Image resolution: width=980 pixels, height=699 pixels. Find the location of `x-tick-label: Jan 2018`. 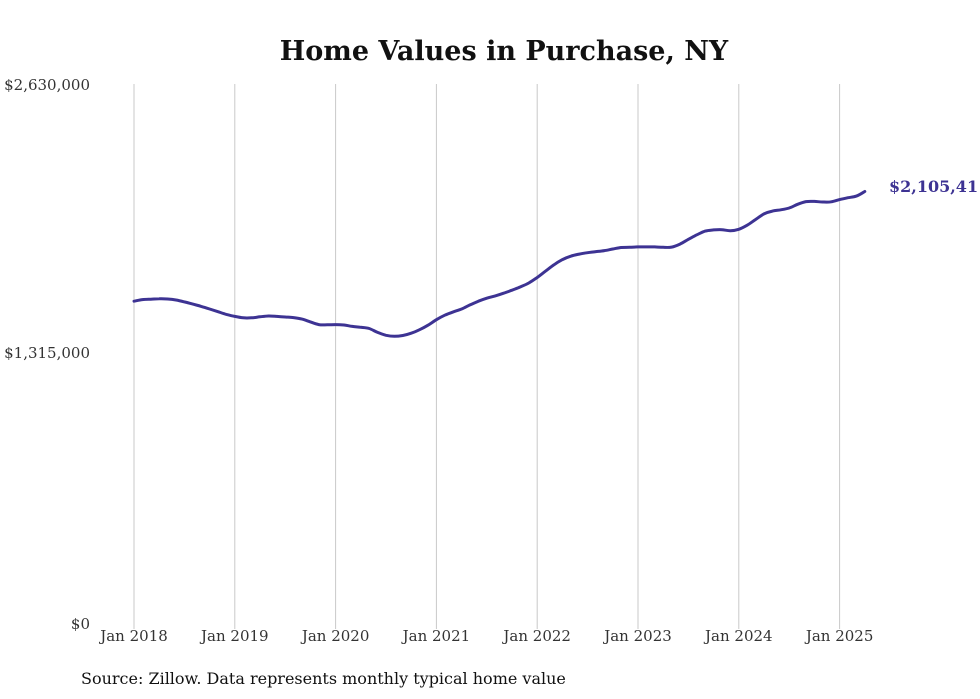

x-tick-label: Jan 2018 is located at coordinates (133, 636).